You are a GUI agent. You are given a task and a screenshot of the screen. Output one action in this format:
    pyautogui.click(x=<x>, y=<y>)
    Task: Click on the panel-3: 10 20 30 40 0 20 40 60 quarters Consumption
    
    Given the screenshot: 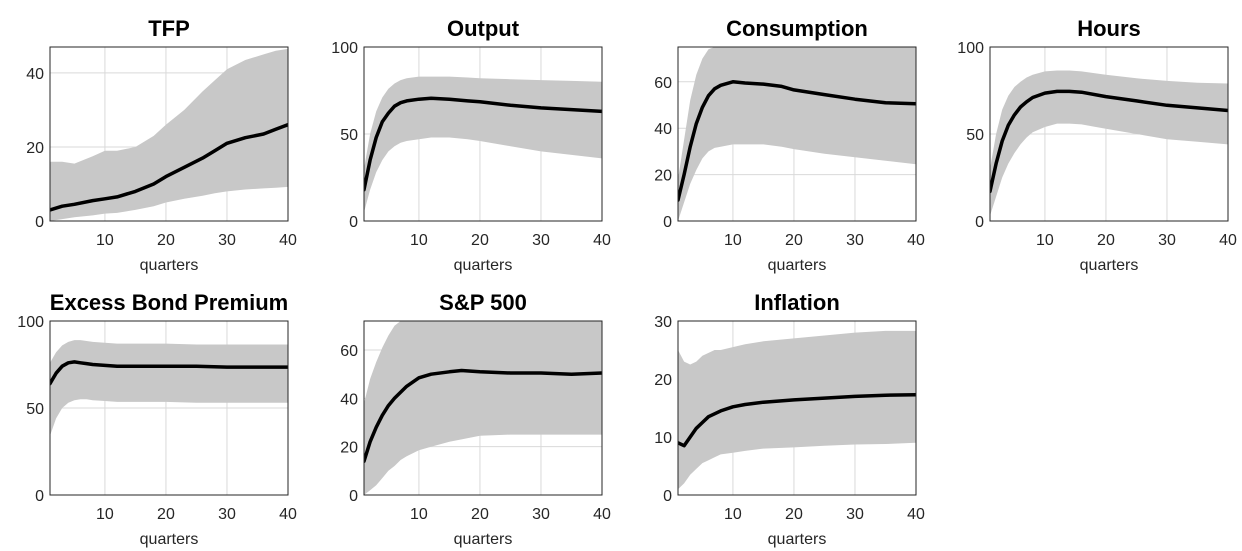 What is the action you would take?
    pyautogui.click(x=789, y=145)
    